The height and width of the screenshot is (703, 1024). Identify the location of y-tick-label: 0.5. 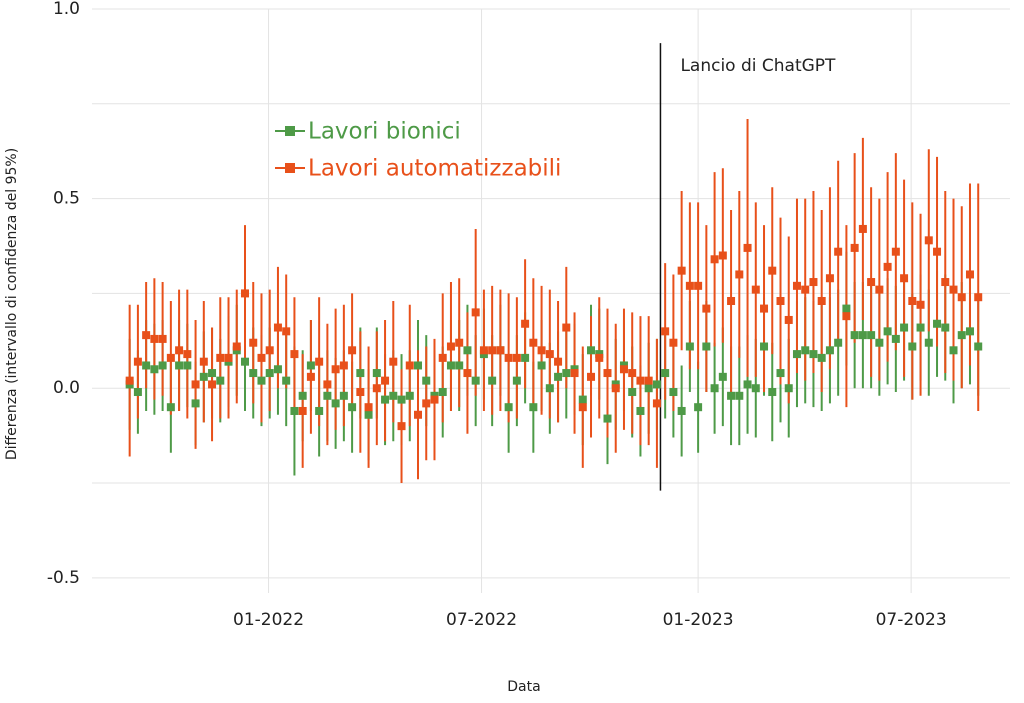
(66, 199).